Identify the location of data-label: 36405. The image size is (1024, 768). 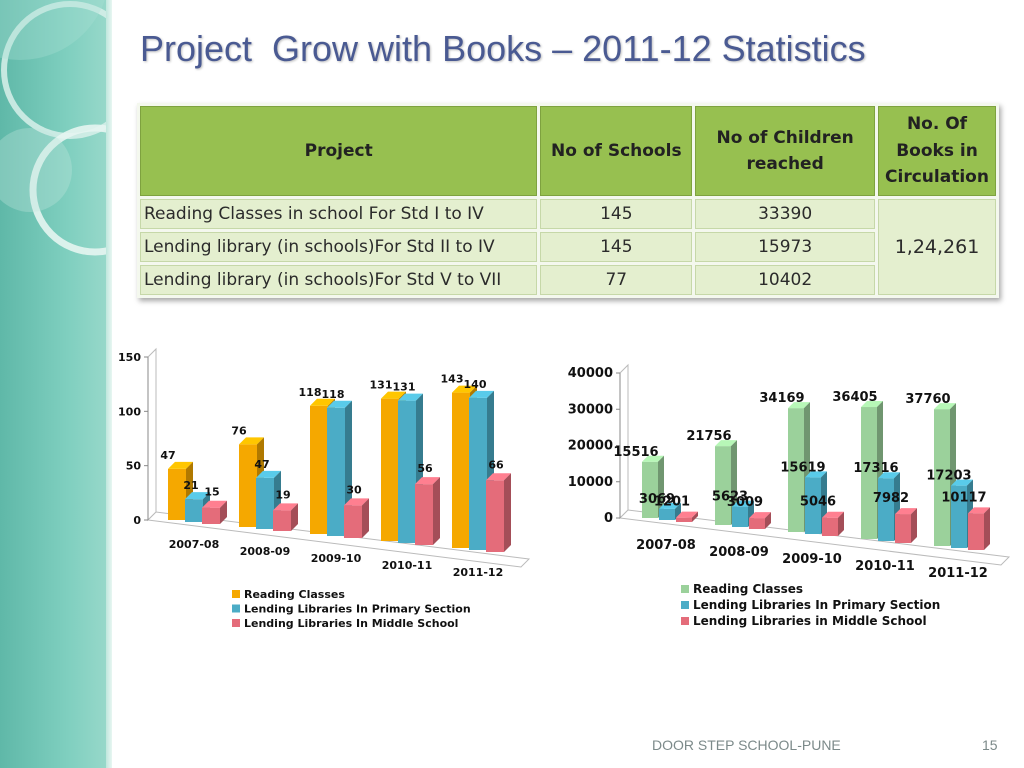
(854, 397).